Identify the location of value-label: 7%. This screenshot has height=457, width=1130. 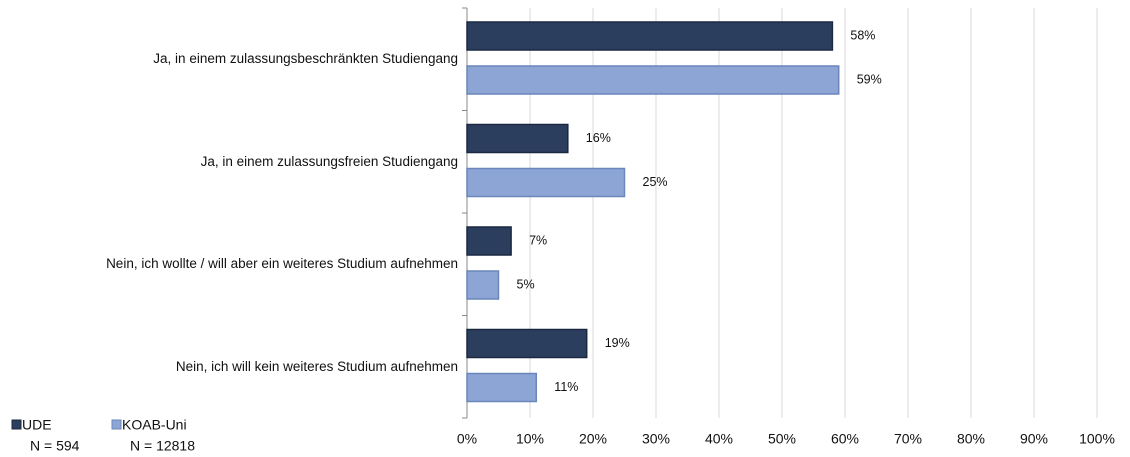
(538, 240).